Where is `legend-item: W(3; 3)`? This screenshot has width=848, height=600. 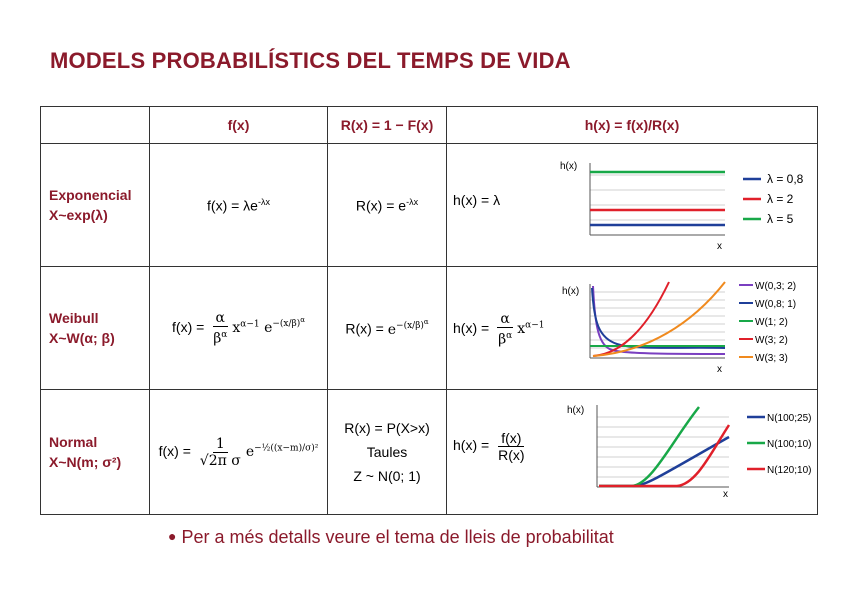 legend-item: W(3; 3) is located at coordinates (771, 358).